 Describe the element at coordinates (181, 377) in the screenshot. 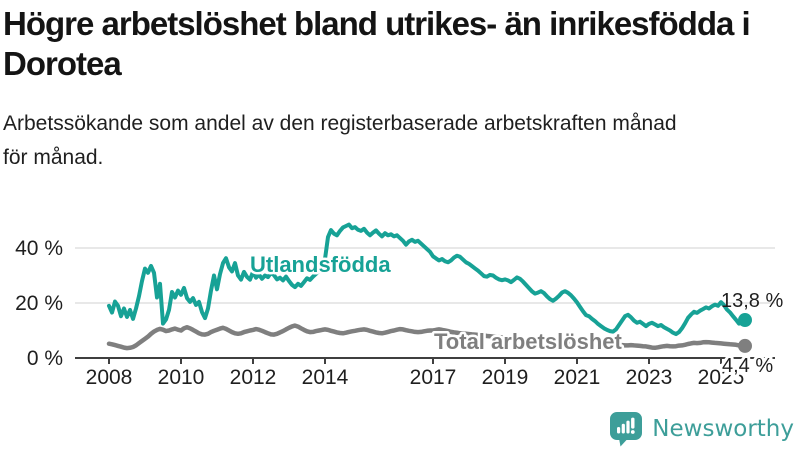

I see `x-axis-label: 2010` at that location.